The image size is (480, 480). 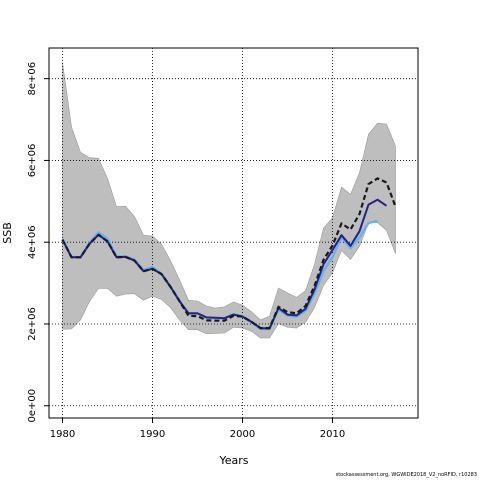 I want to click on x-tick-label: 2000, so click(x=242, y=434).